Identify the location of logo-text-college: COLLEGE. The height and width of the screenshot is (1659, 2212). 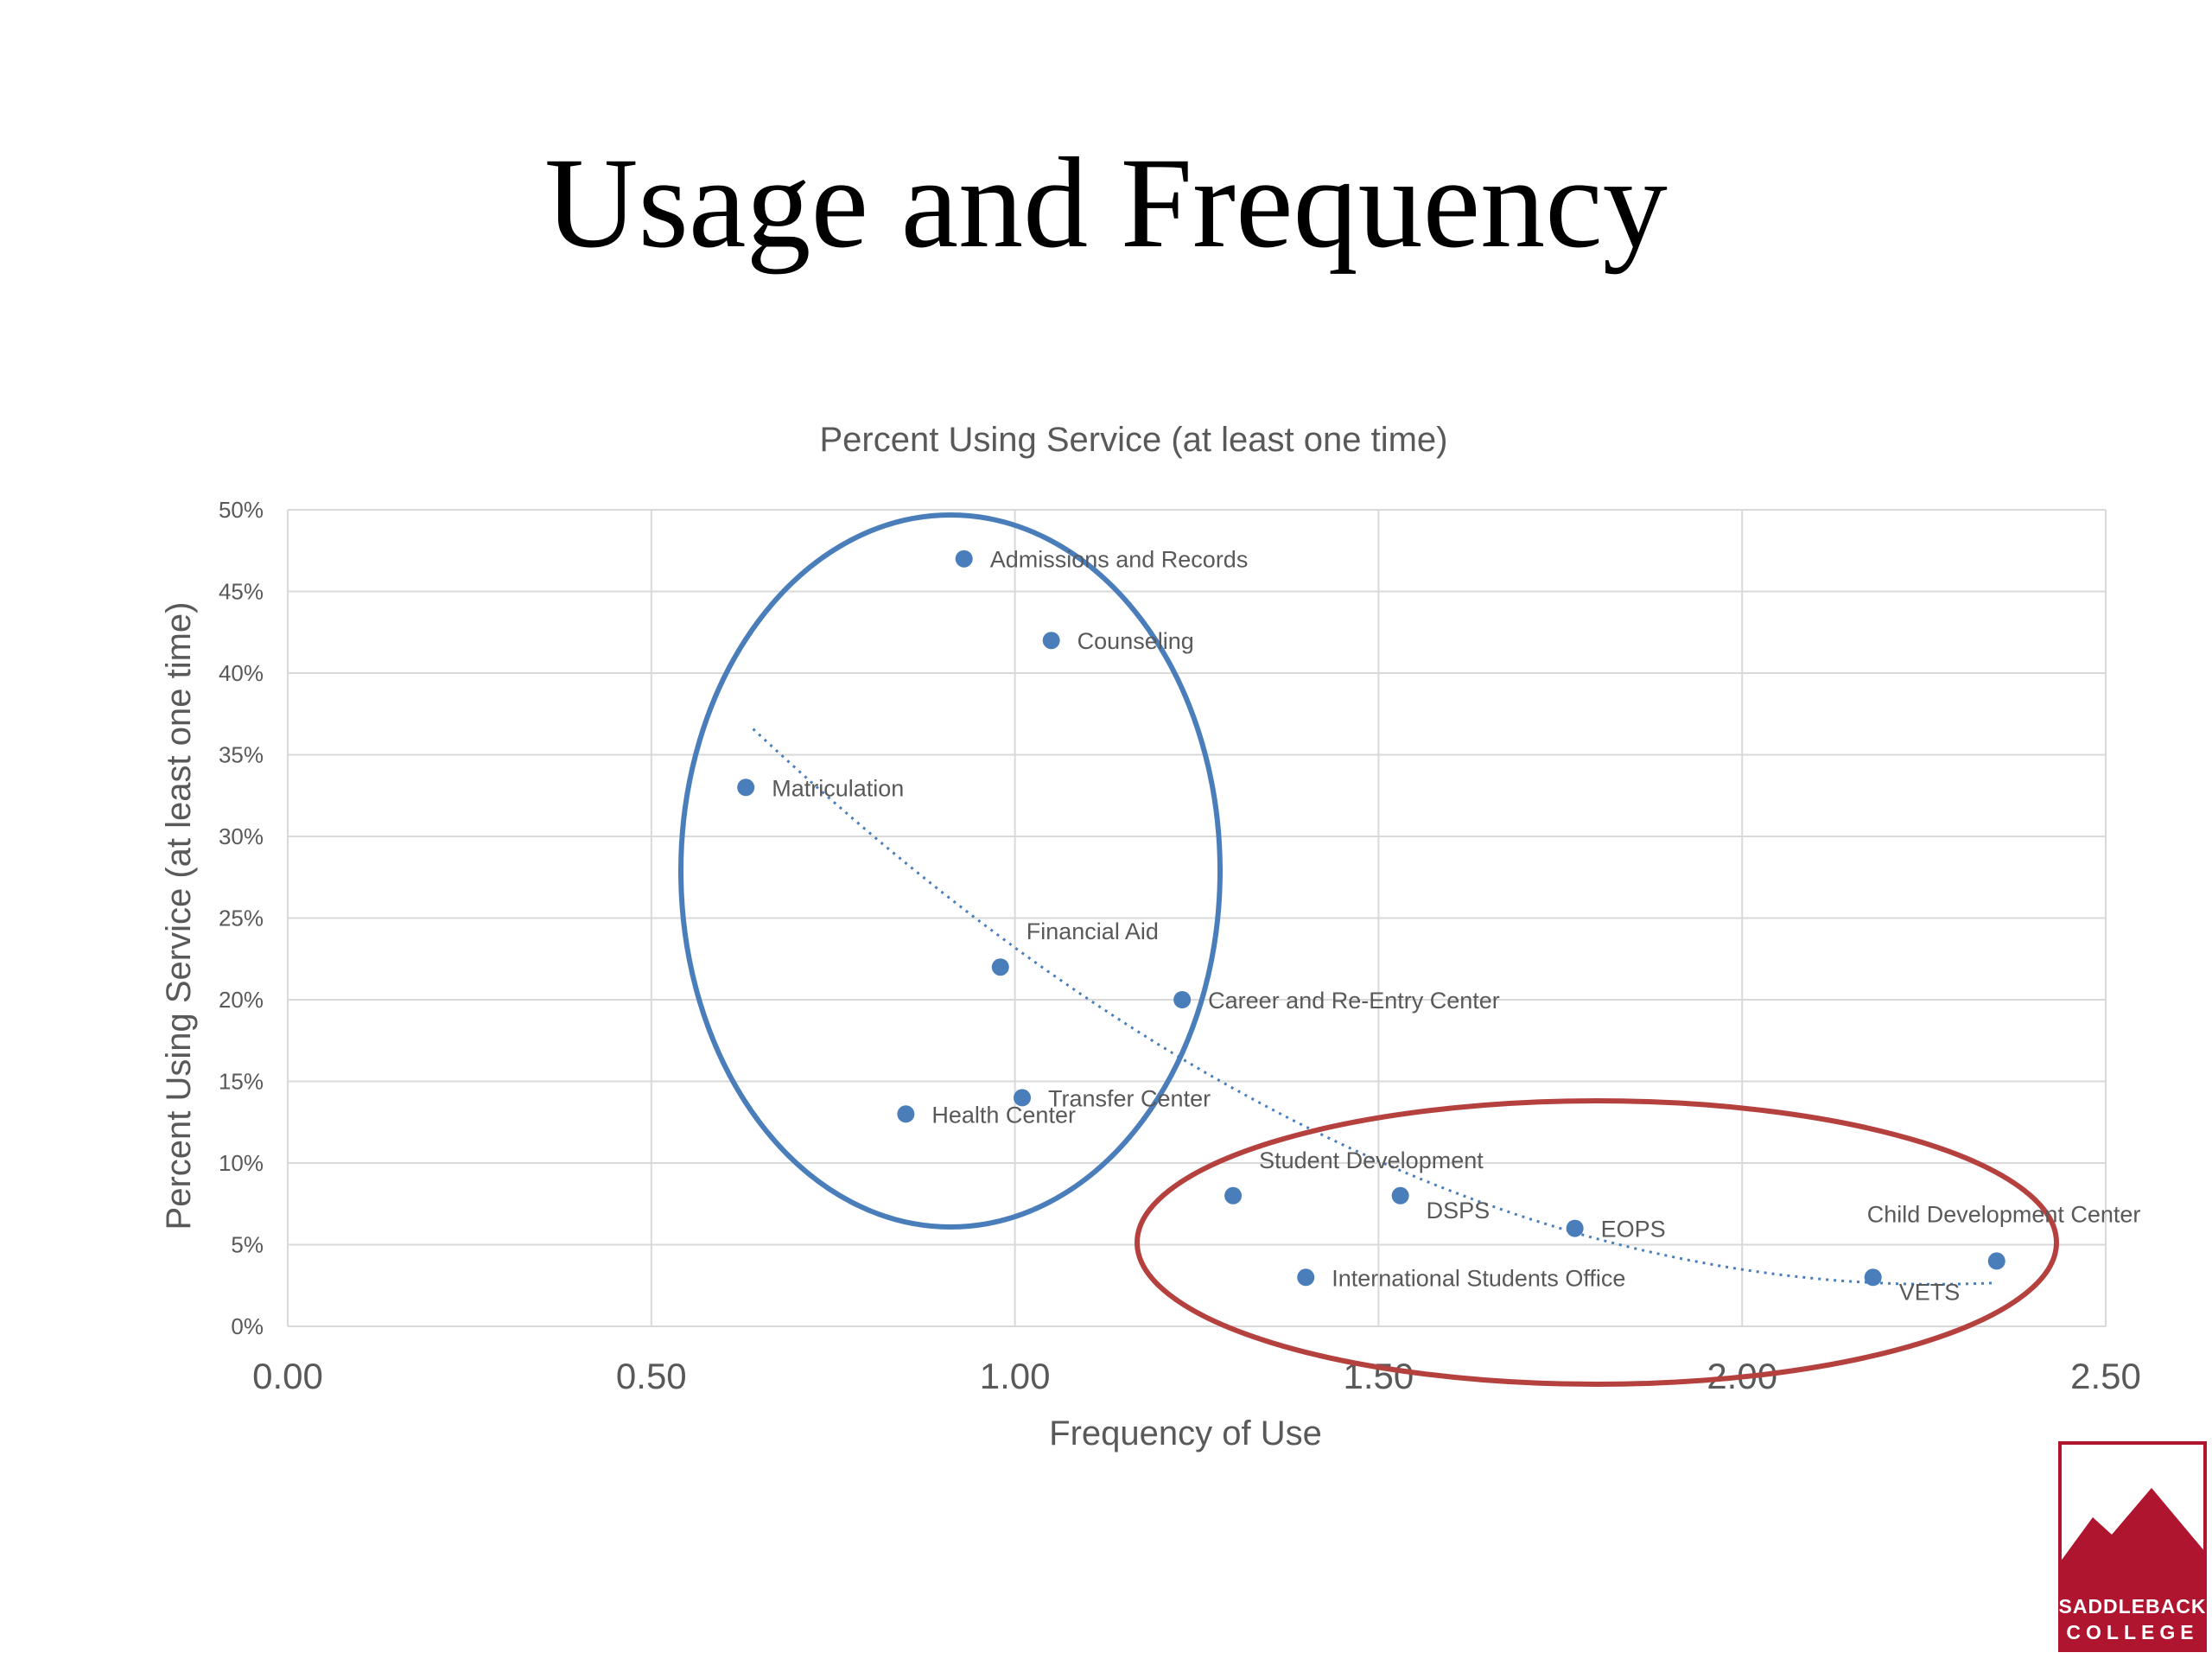
(2132, 1632).